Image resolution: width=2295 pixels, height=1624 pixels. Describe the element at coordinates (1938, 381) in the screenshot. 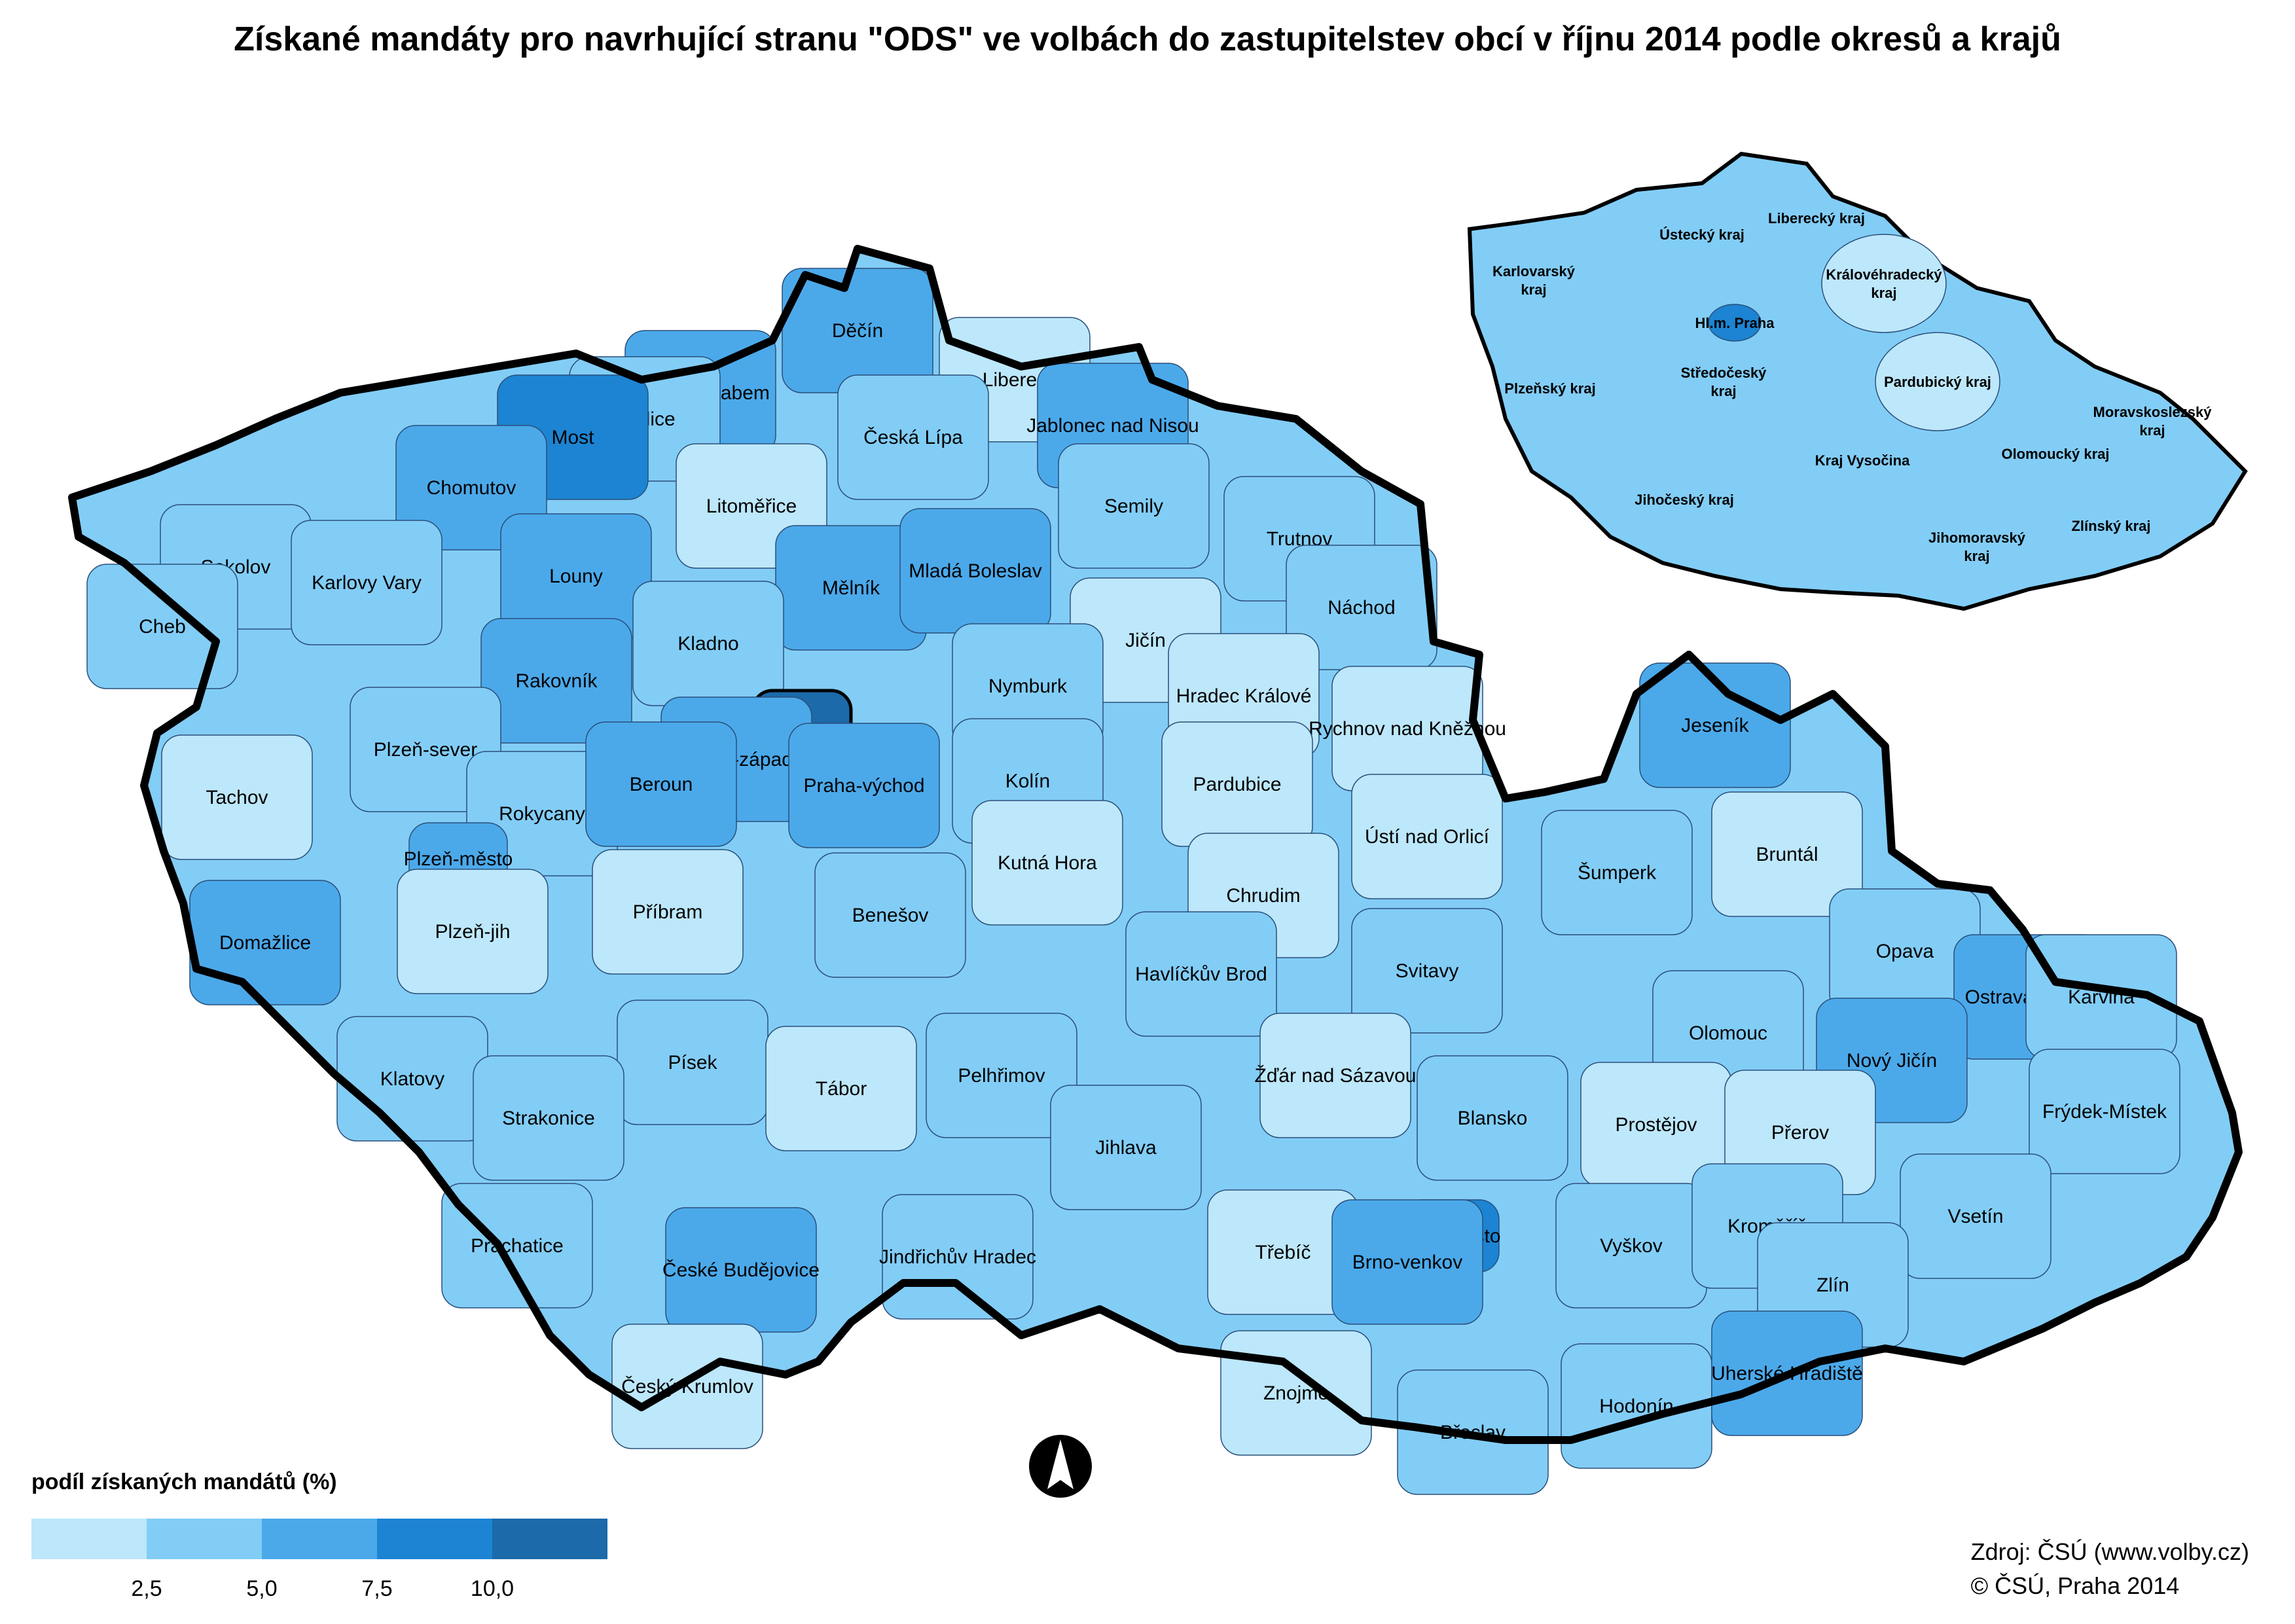

I see `region-6: Pardubický kraj` at that location.